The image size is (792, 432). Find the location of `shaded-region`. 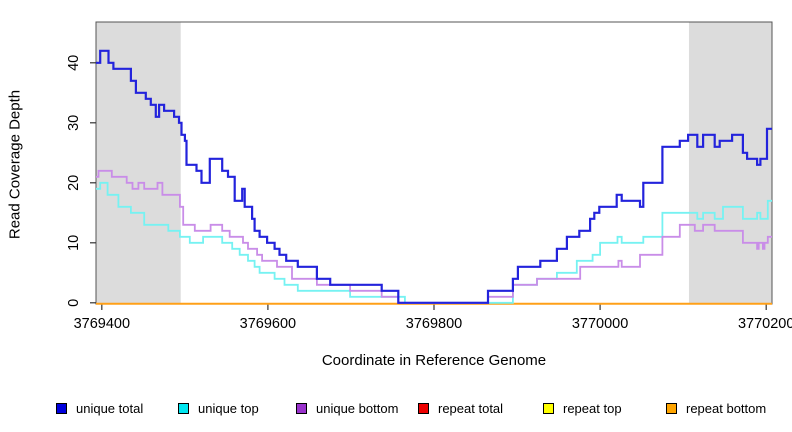

shaded-region is located at coordinates (138, 163).